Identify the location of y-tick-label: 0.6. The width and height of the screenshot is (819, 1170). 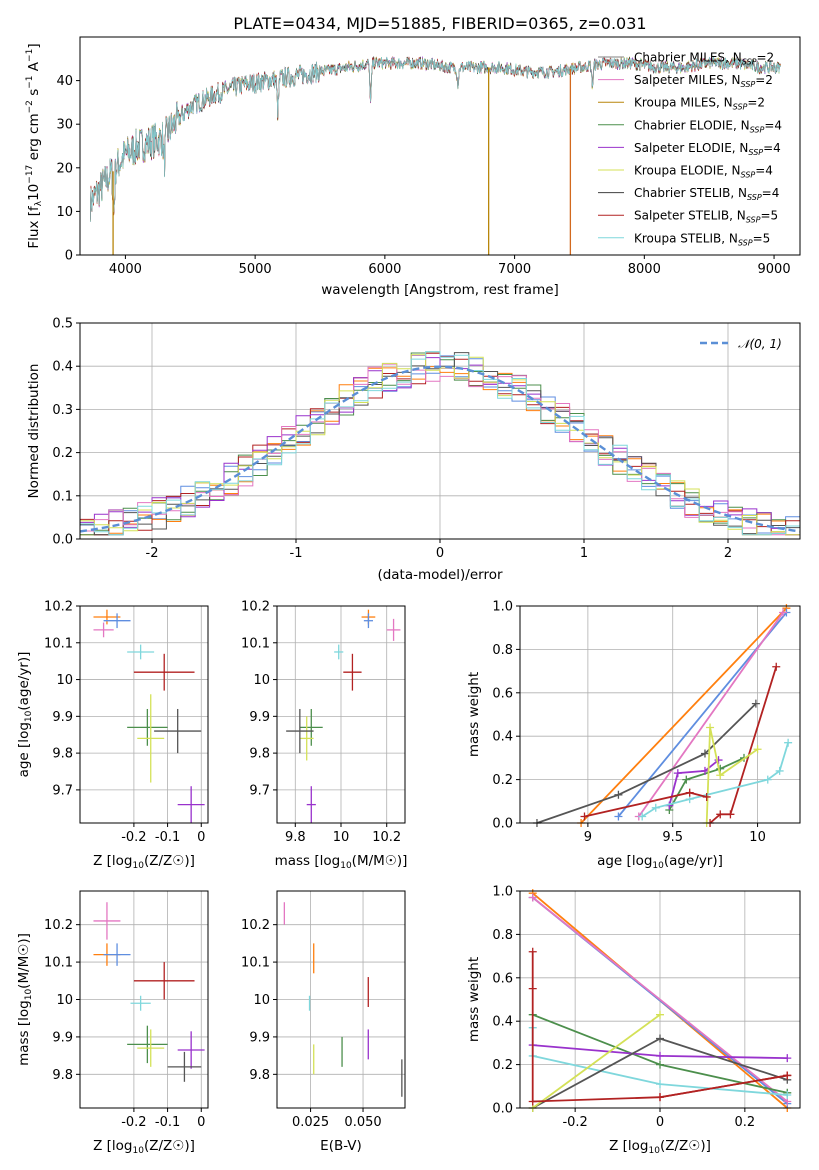
(502, 978).